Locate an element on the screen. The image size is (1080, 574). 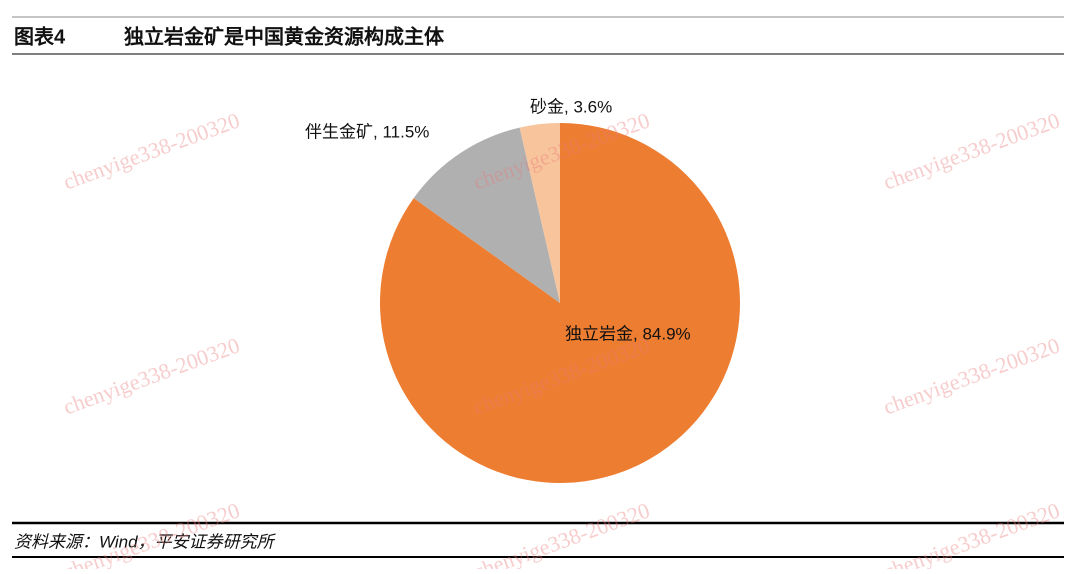
data-label: 伴生金矿, 11.5% is located at coordinates (367, 131).